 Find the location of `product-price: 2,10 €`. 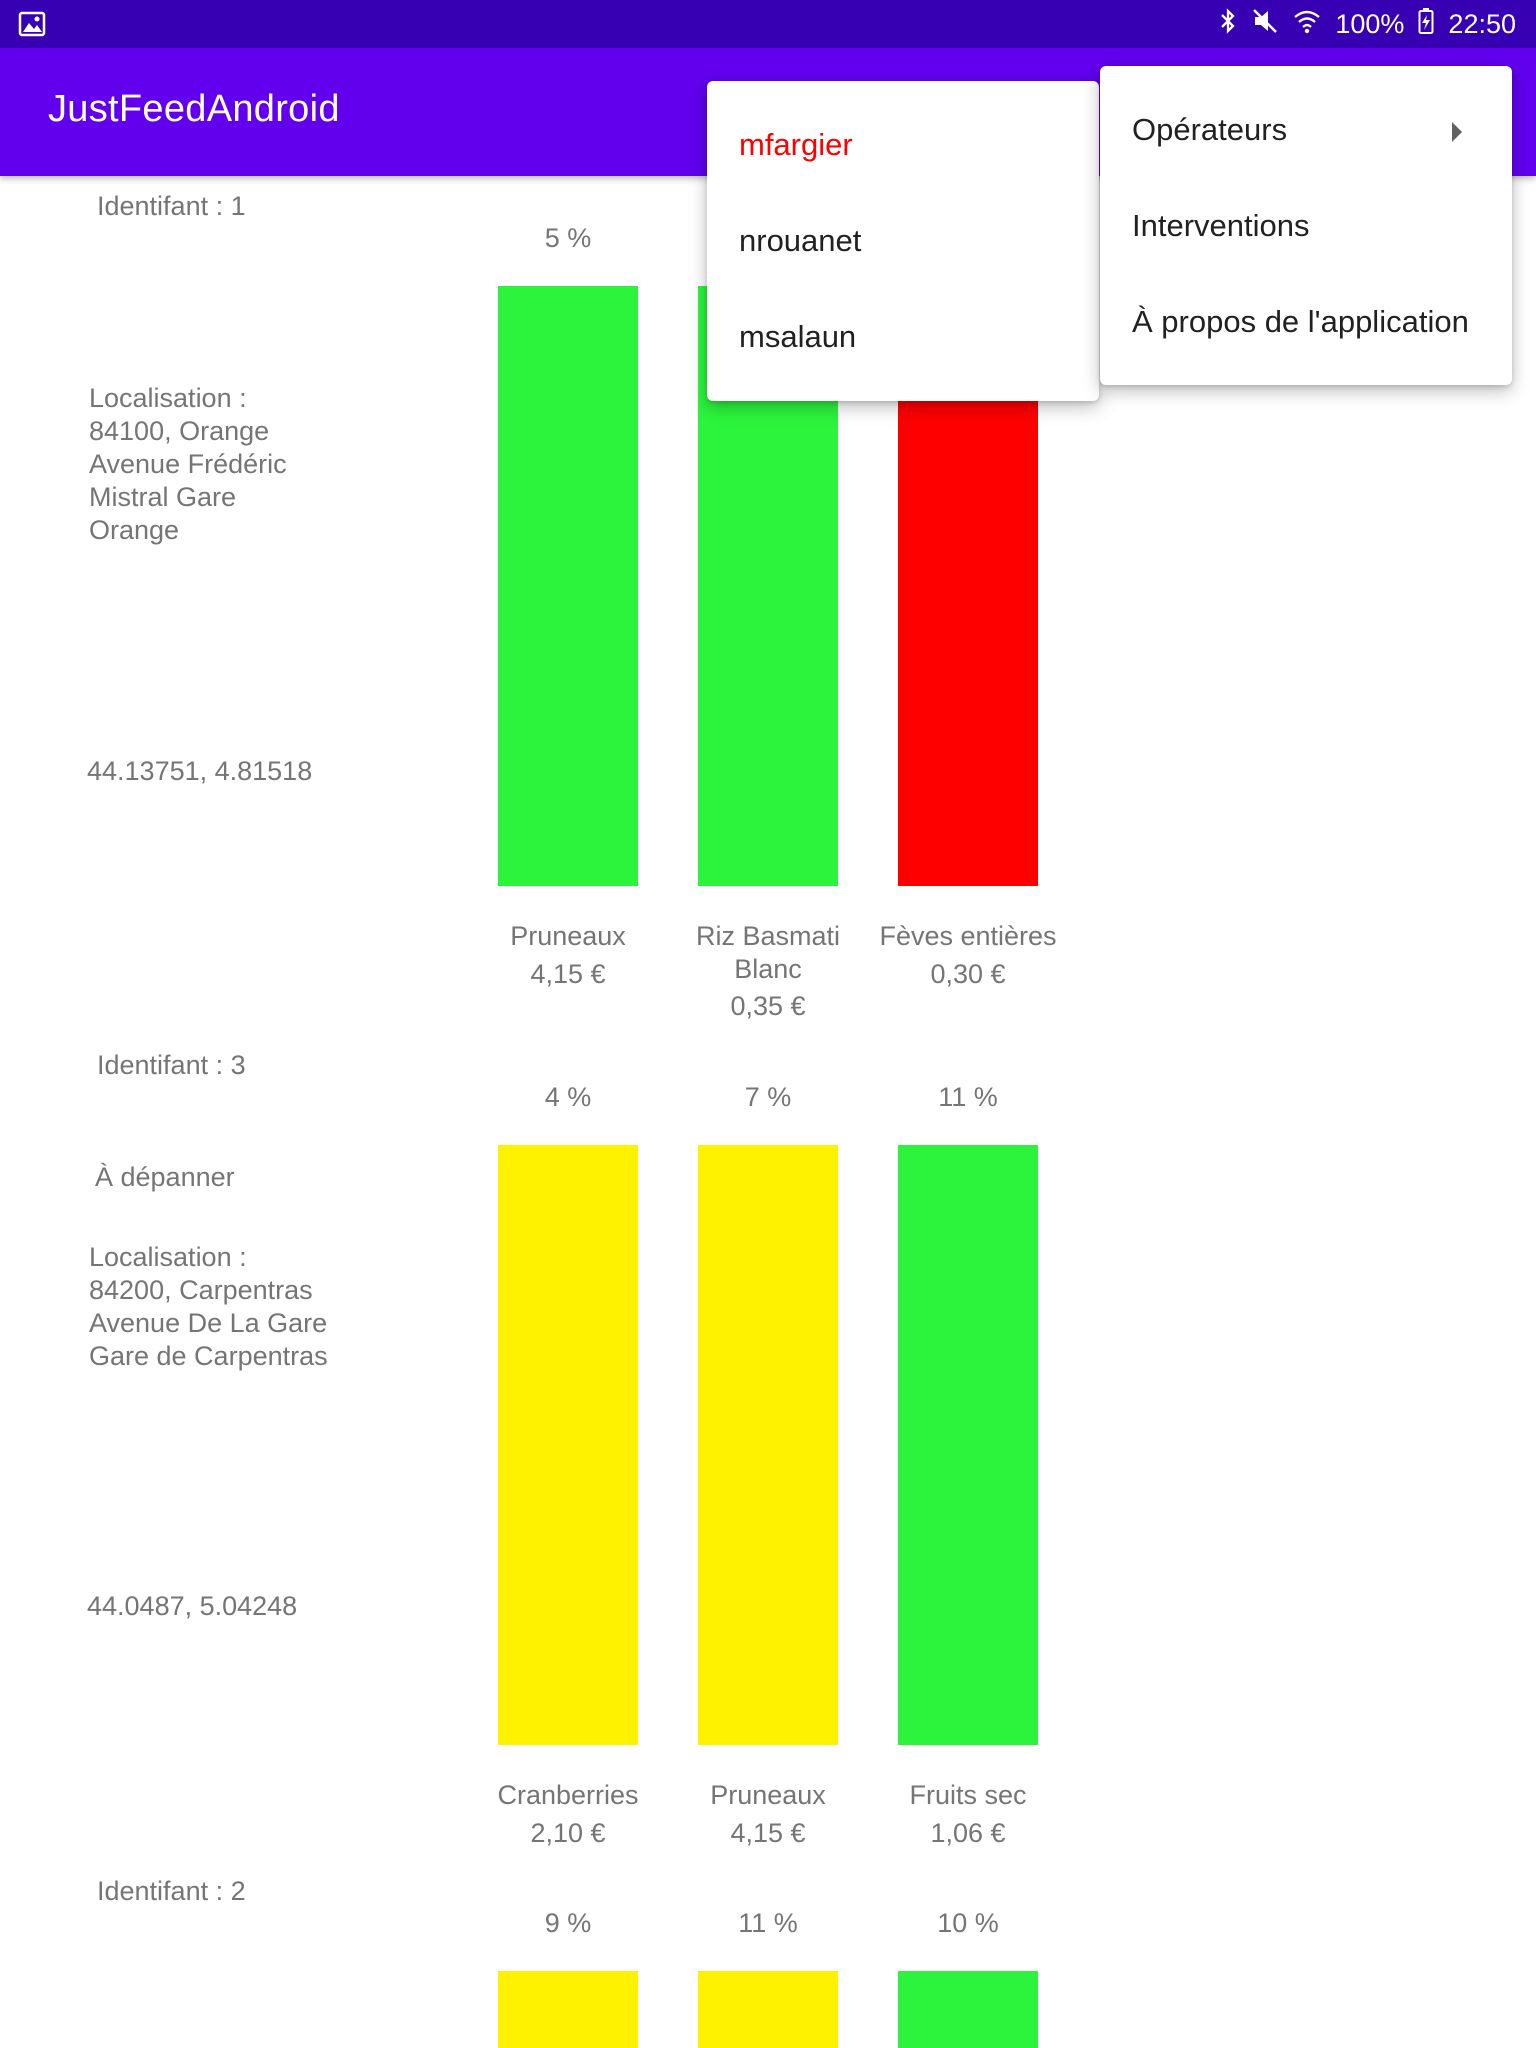

product-price: 2,10 € is located at coordinates (568, 1833).